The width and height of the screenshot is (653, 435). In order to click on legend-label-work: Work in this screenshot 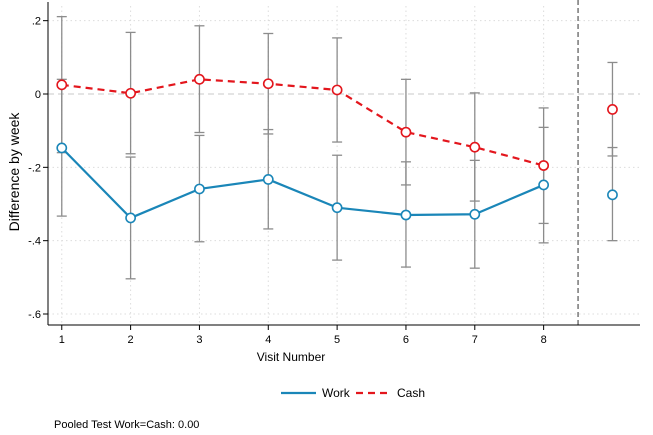, I will do `click(336, 393)`.